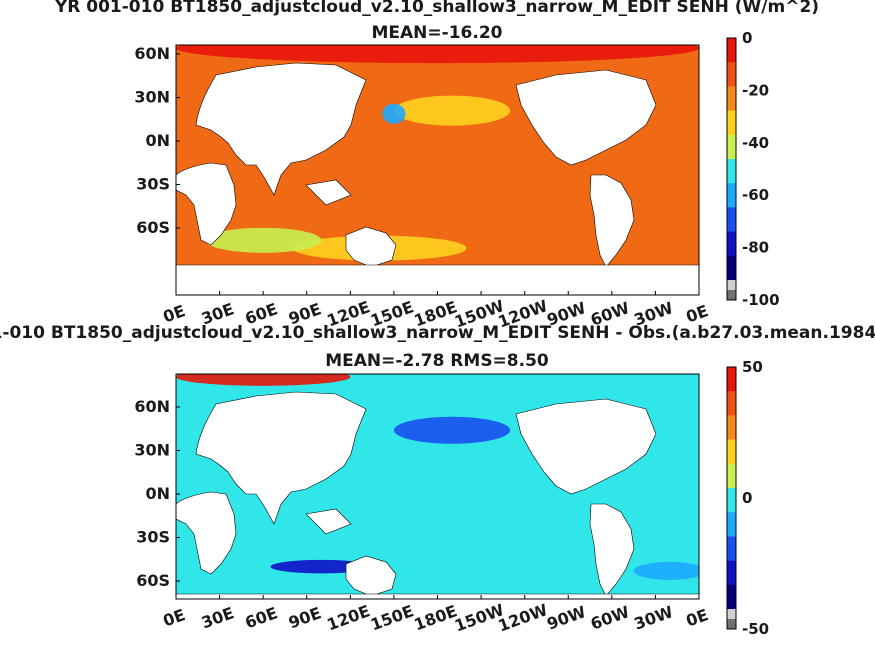  I want to click on colorbar-tick-label: -50, so click(755, 629).